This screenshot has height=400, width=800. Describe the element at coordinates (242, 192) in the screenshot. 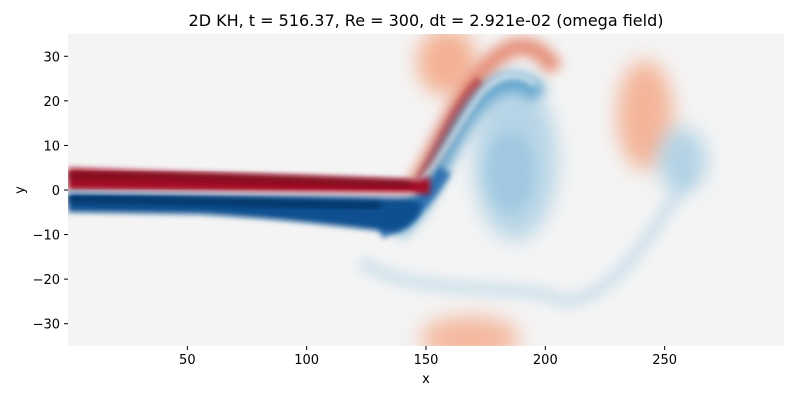

I see `shear-interface` at that location.